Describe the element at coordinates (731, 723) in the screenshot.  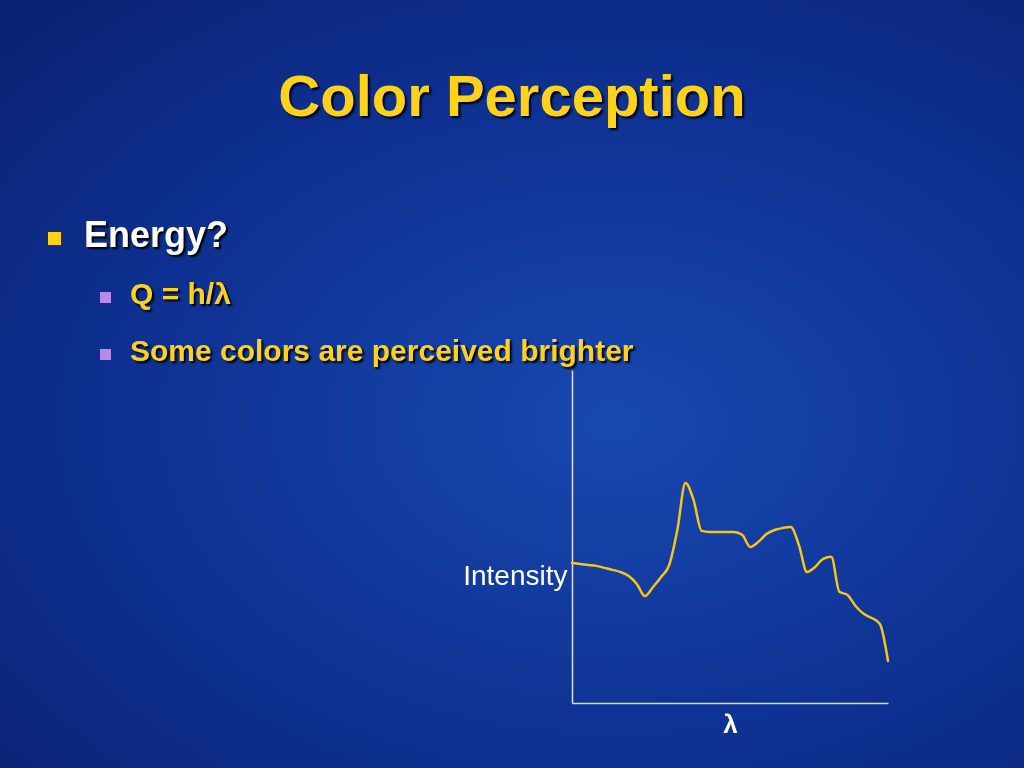
I see `x-axis-title: λ` at that location.